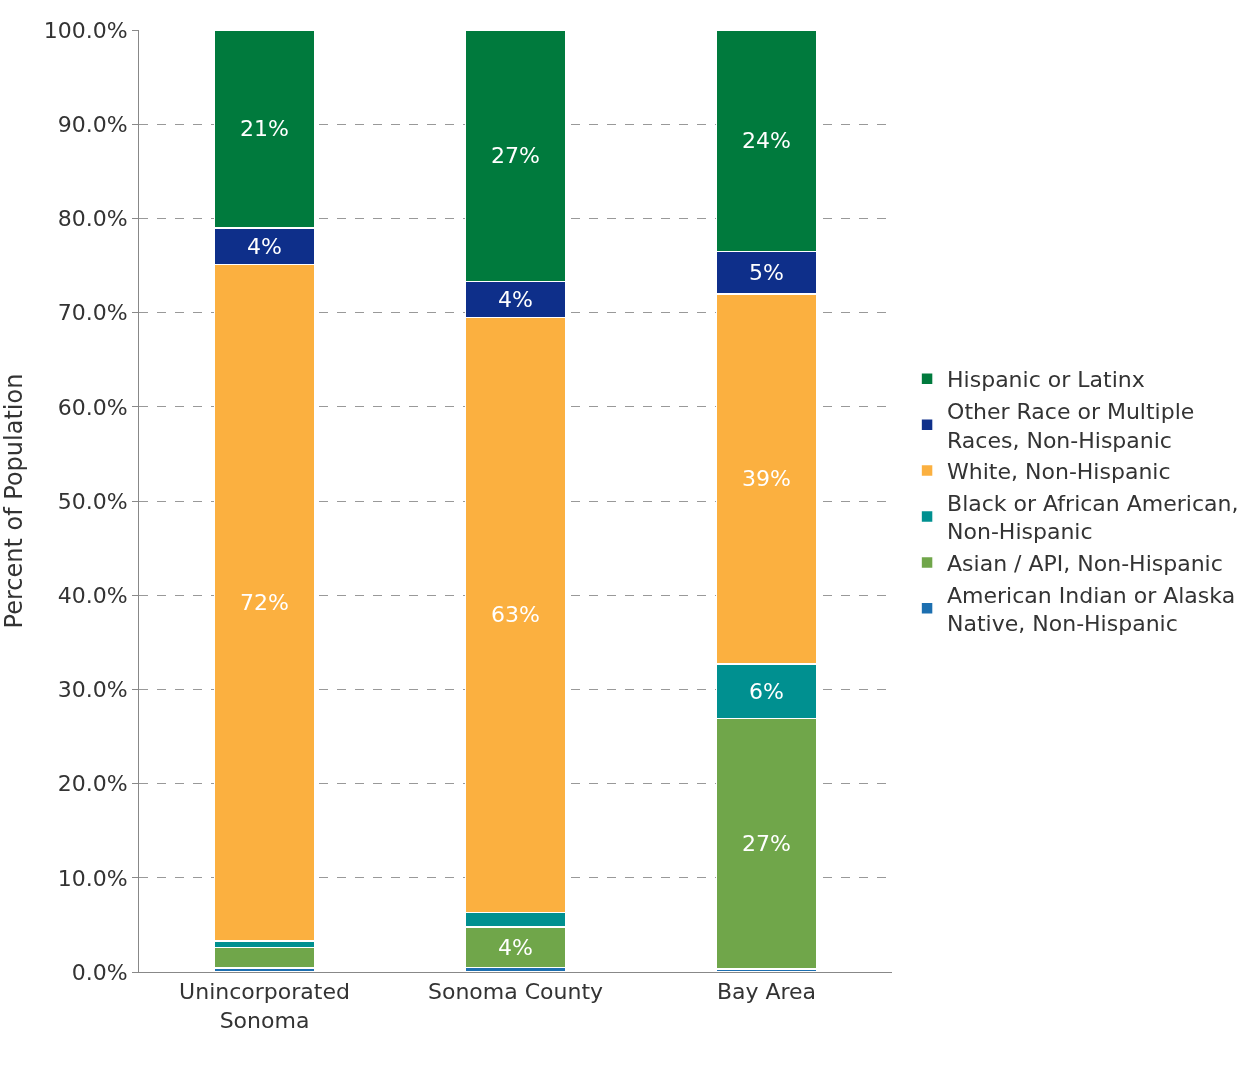 The width and height of the screenshot is (1256, 1082). Describe the element at coordinates (766, 691) in the screenshot. I see `data-label: 6%` at that location.